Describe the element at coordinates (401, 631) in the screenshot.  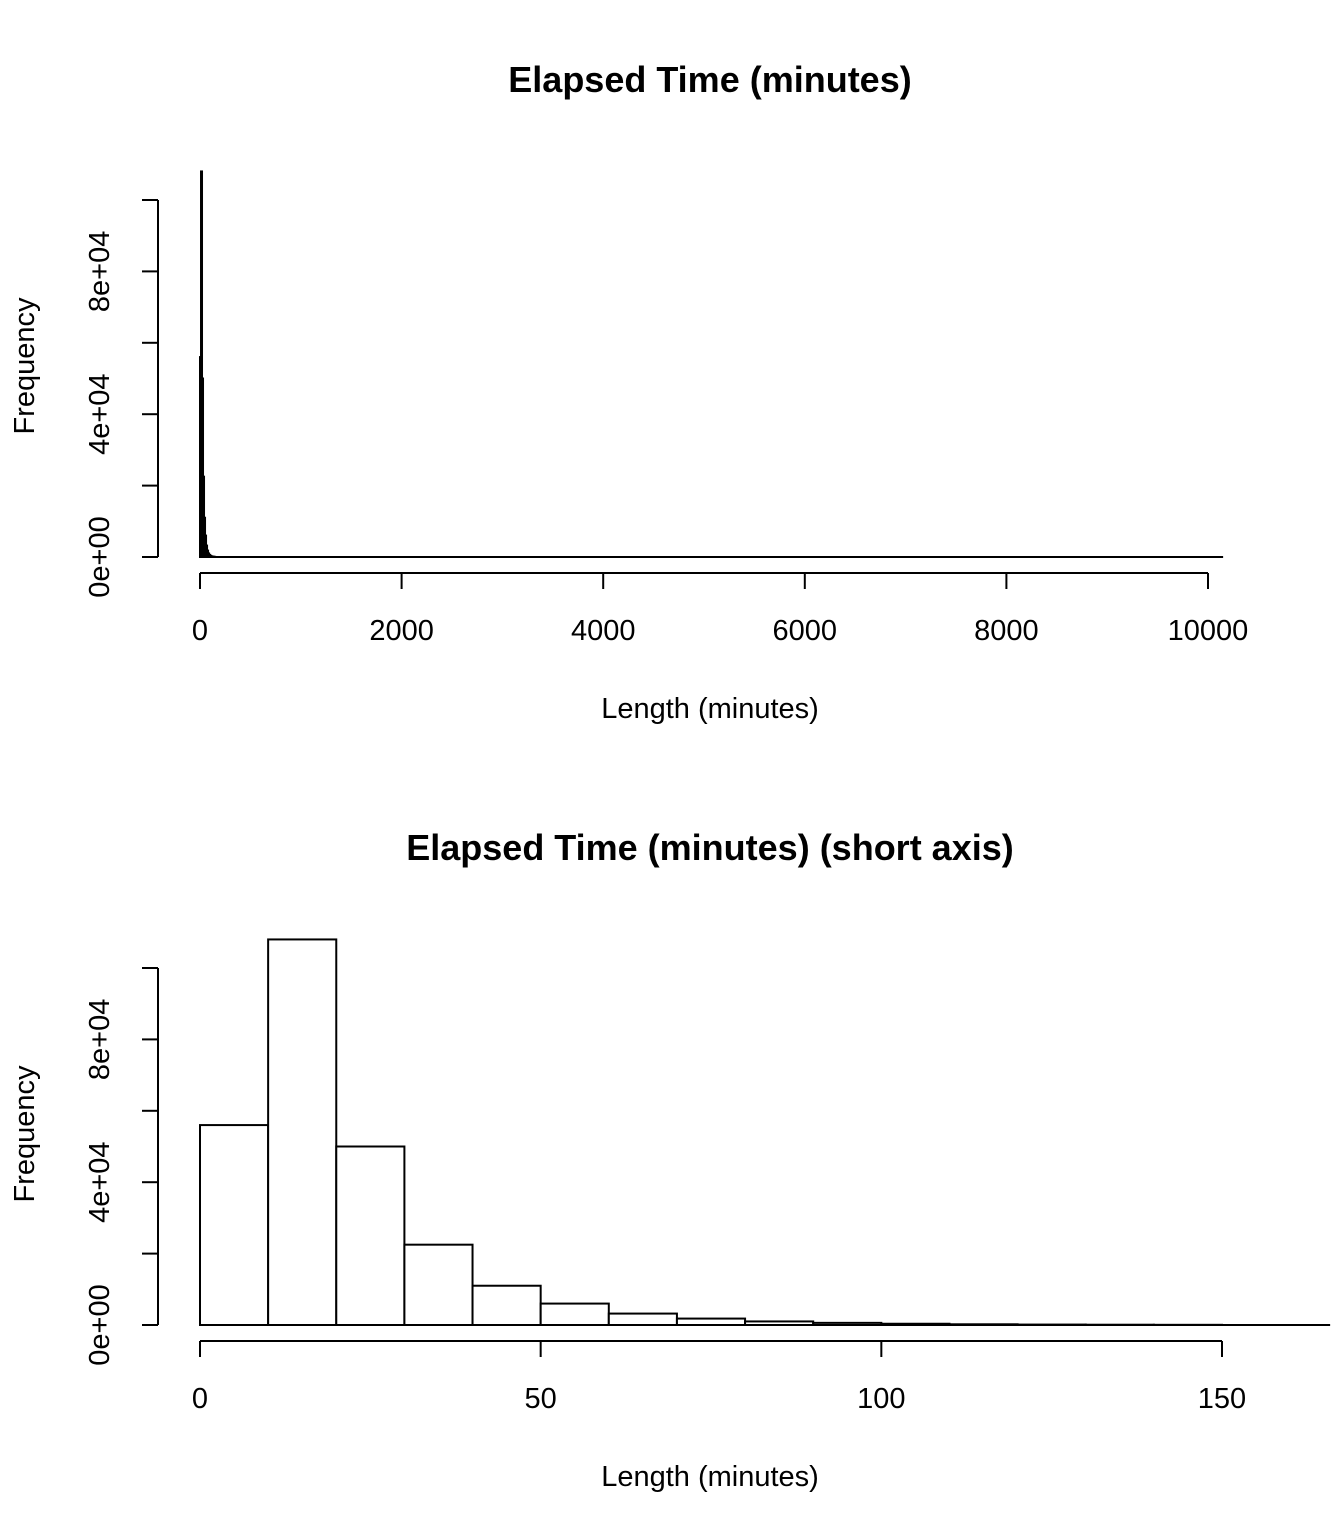
I see `x-tick-label: 2000` at that location.